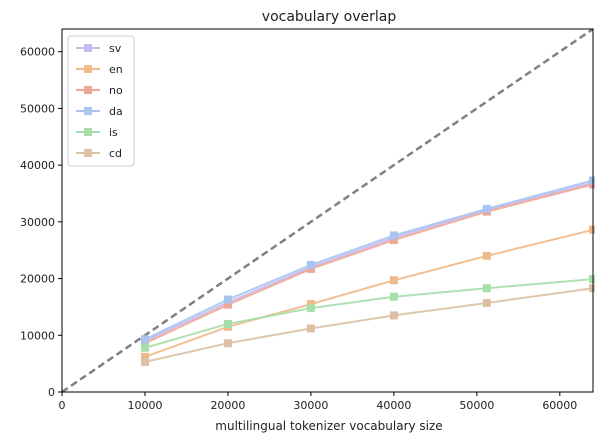 Image resolution: width=595 pixels, height=434 pixels. Describe the element at coordinates (476, 405) in the screenshot. I see `x-tick-label: 50000` at that location.